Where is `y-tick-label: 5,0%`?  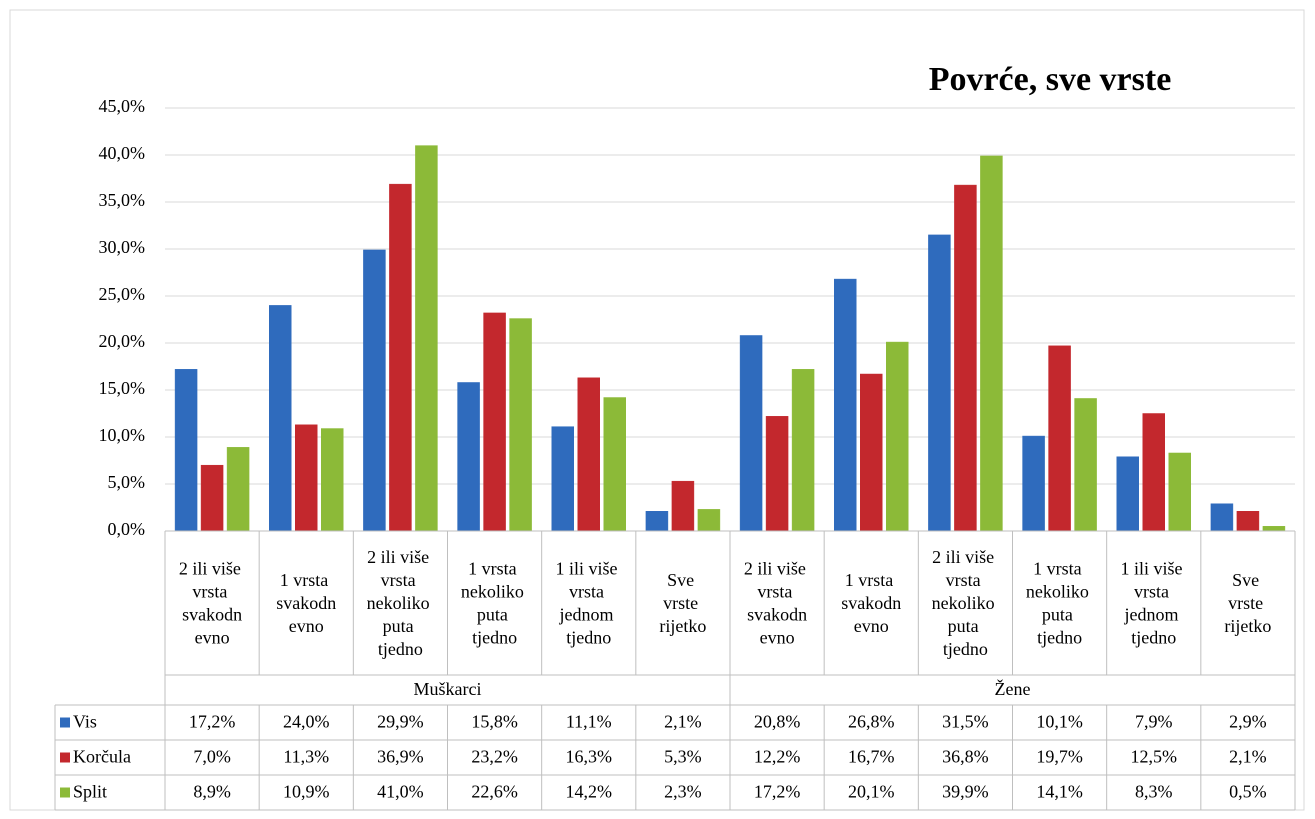
y-tick-label: 5,0% is located at coordinates (127, 482).